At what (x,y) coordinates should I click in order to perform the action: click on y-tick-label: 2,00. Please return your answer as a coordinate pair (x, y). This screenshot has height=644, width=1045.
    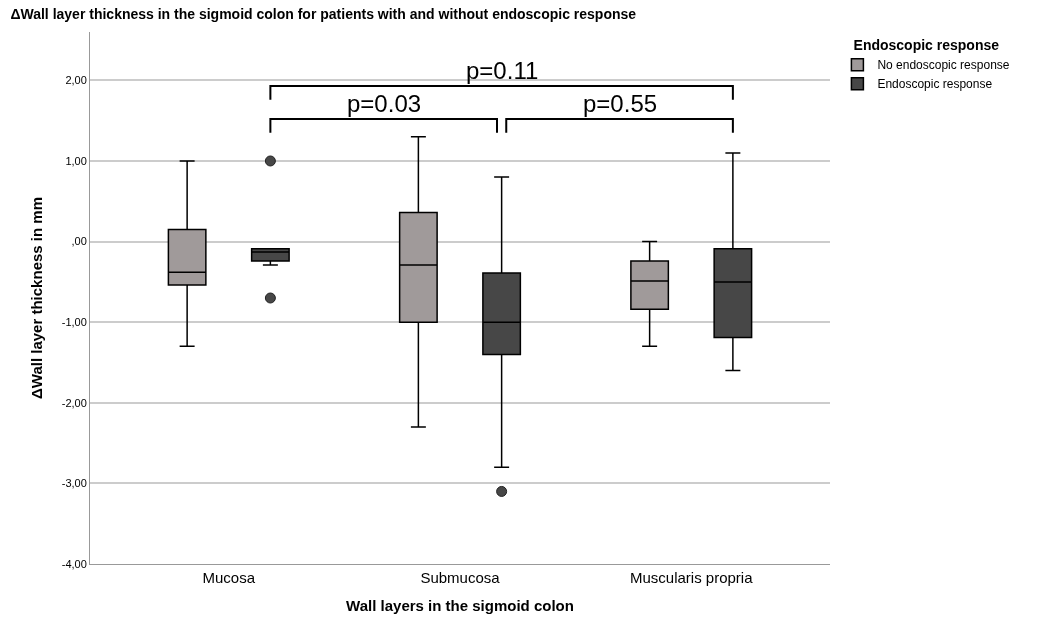
    Looking at the image, I should click on (76, 80).